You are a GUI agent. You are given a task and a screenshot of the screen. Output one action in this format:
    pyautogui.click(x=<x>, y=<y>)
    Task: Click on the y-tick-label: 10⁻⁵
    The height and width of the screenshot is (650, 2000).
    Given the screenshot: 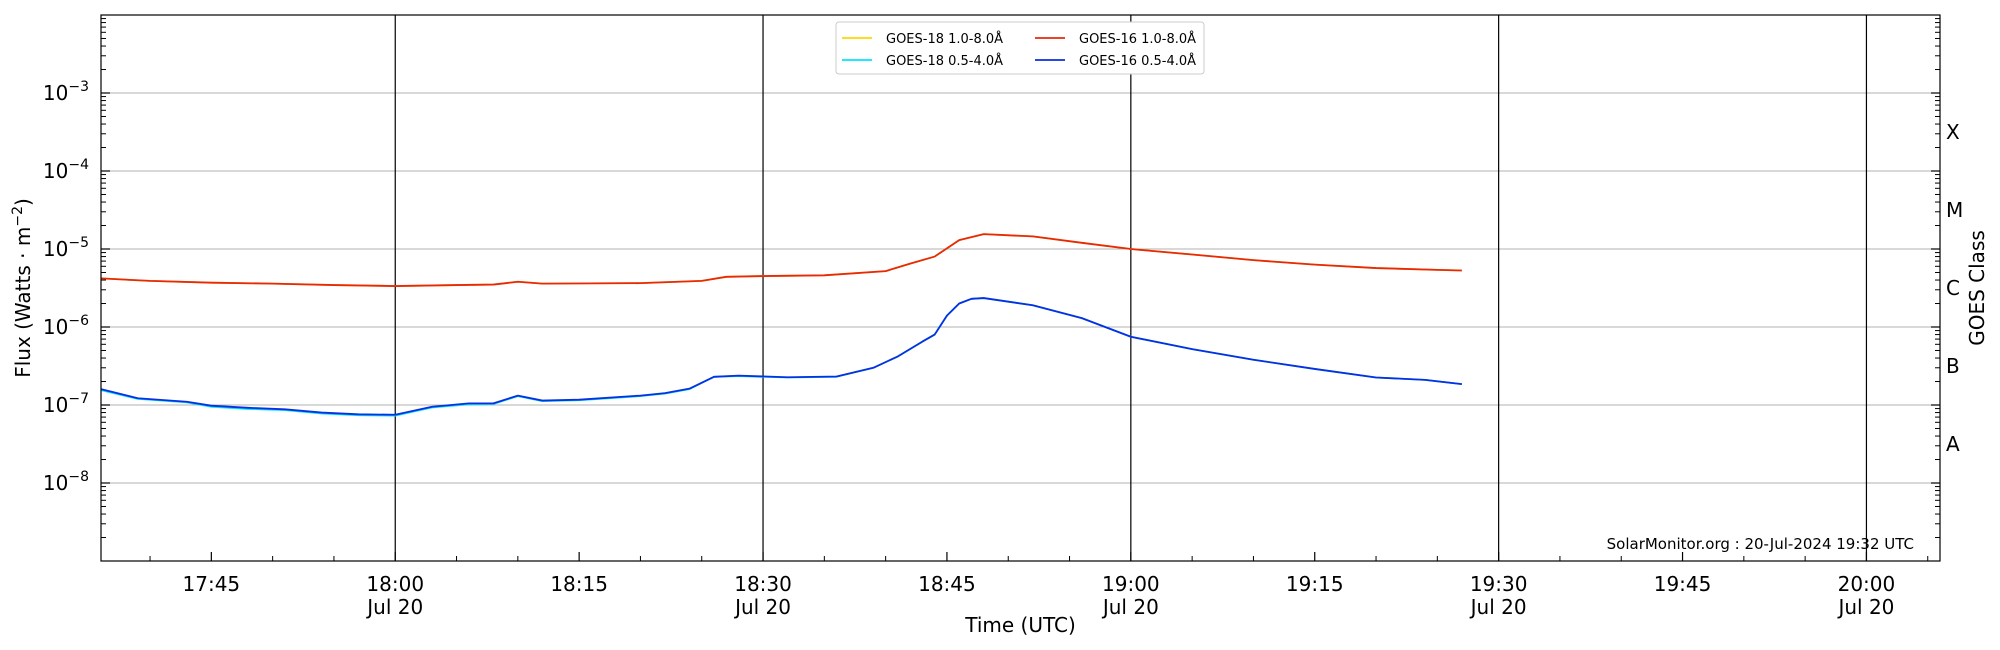 What is the action you would take?
    pyautogui.click(x=66, y=248)
    